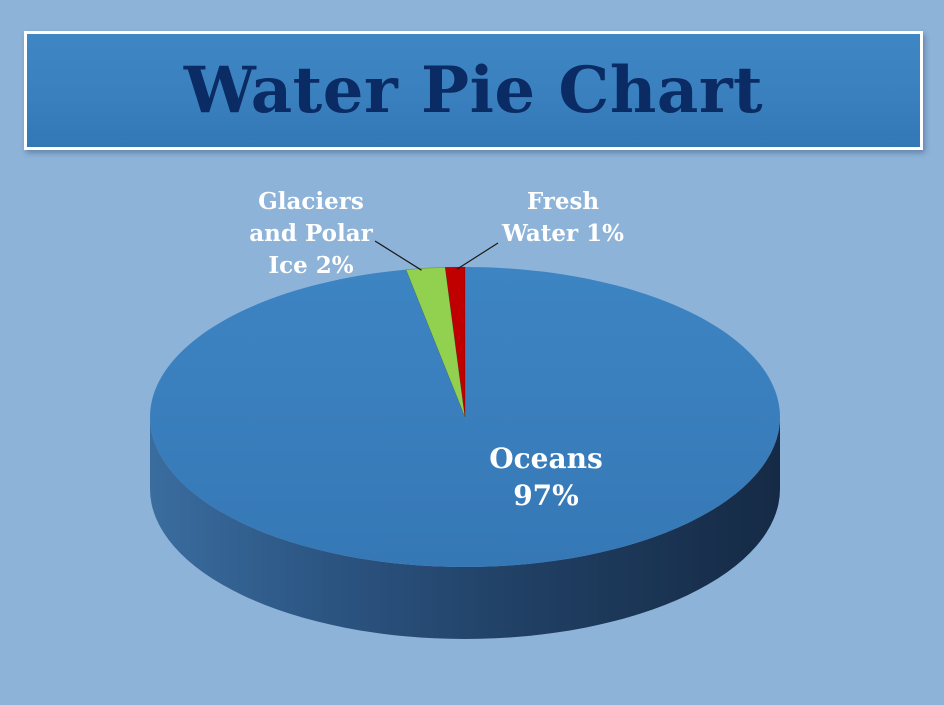 The image size is (944, 705). Describe the element at coordinates (562, 217) in the screenshot. I see `data-label-fresh-water: Fresh Water 1%` at that location.